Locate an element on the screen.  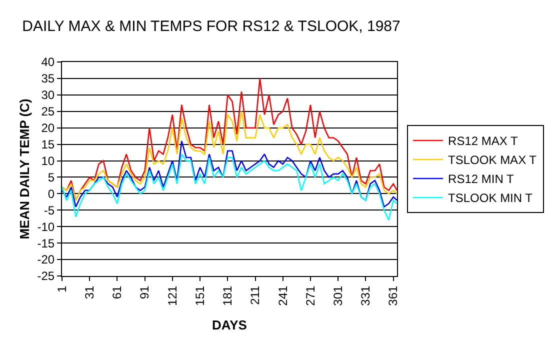
x-tick-label: 151 is located at coordinates (199, 295).